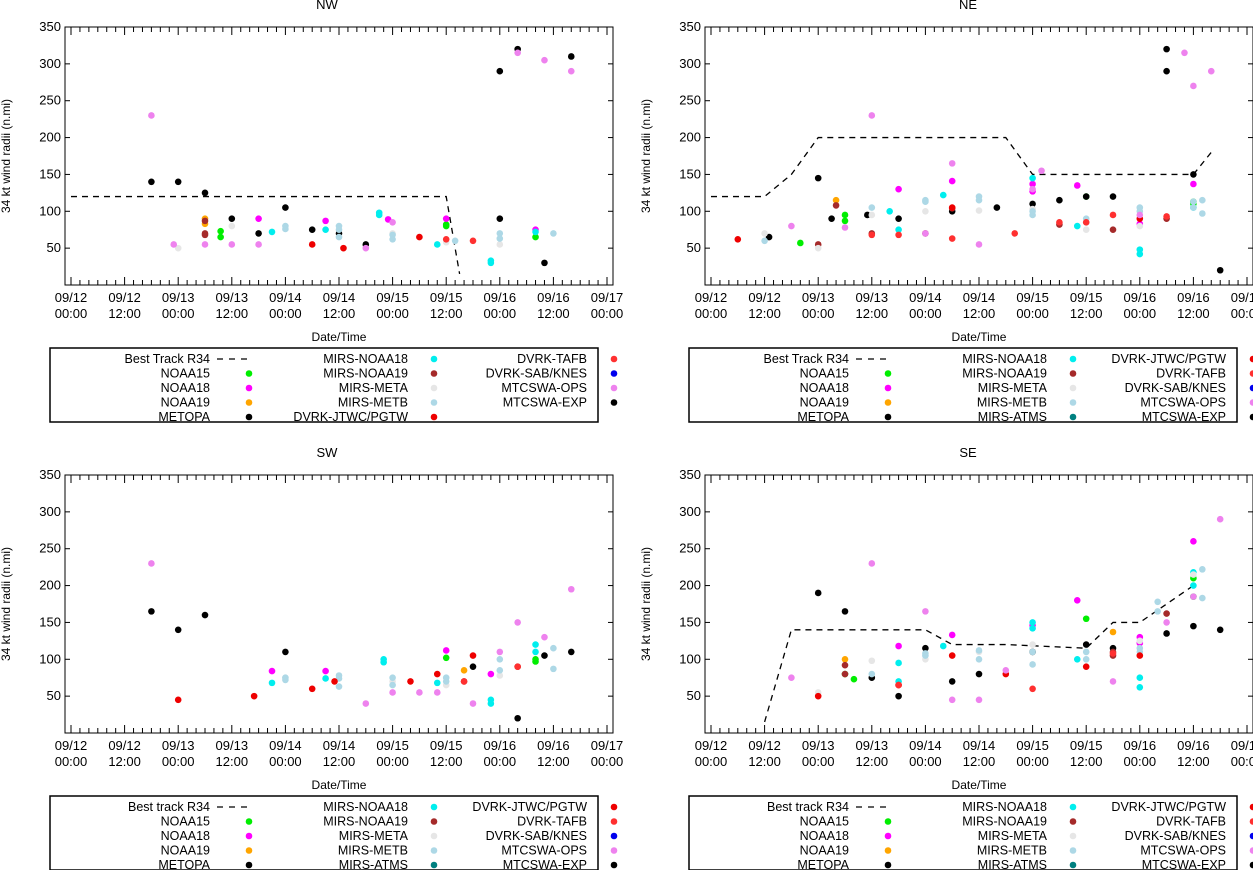  What do you see at coordinates (824, 822) in the screenshot?
I see `legend-label-noaa15: NOAA15` at bounding box center [824, 822].